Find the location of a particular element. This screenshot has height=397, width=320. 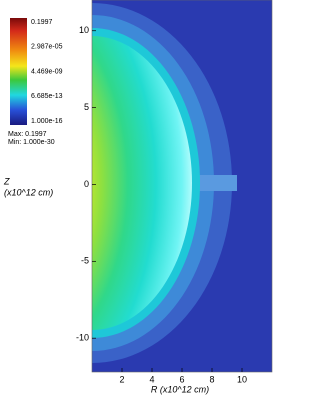

colorbar-label: 6.685e-13 is located at coordinates (47, 96).